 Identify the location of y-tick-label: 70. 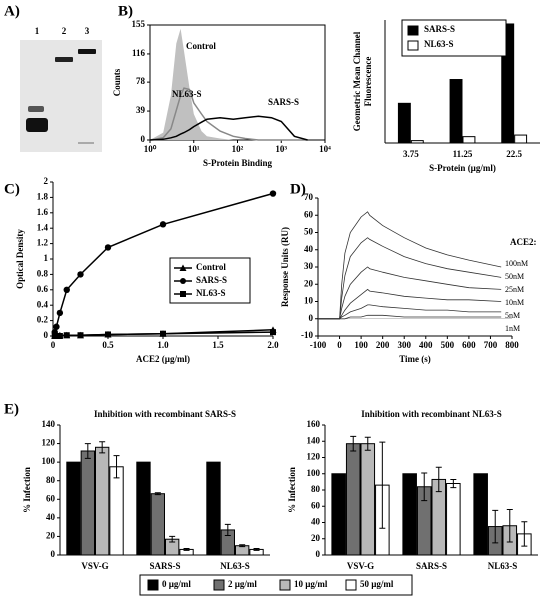
(309, 197).